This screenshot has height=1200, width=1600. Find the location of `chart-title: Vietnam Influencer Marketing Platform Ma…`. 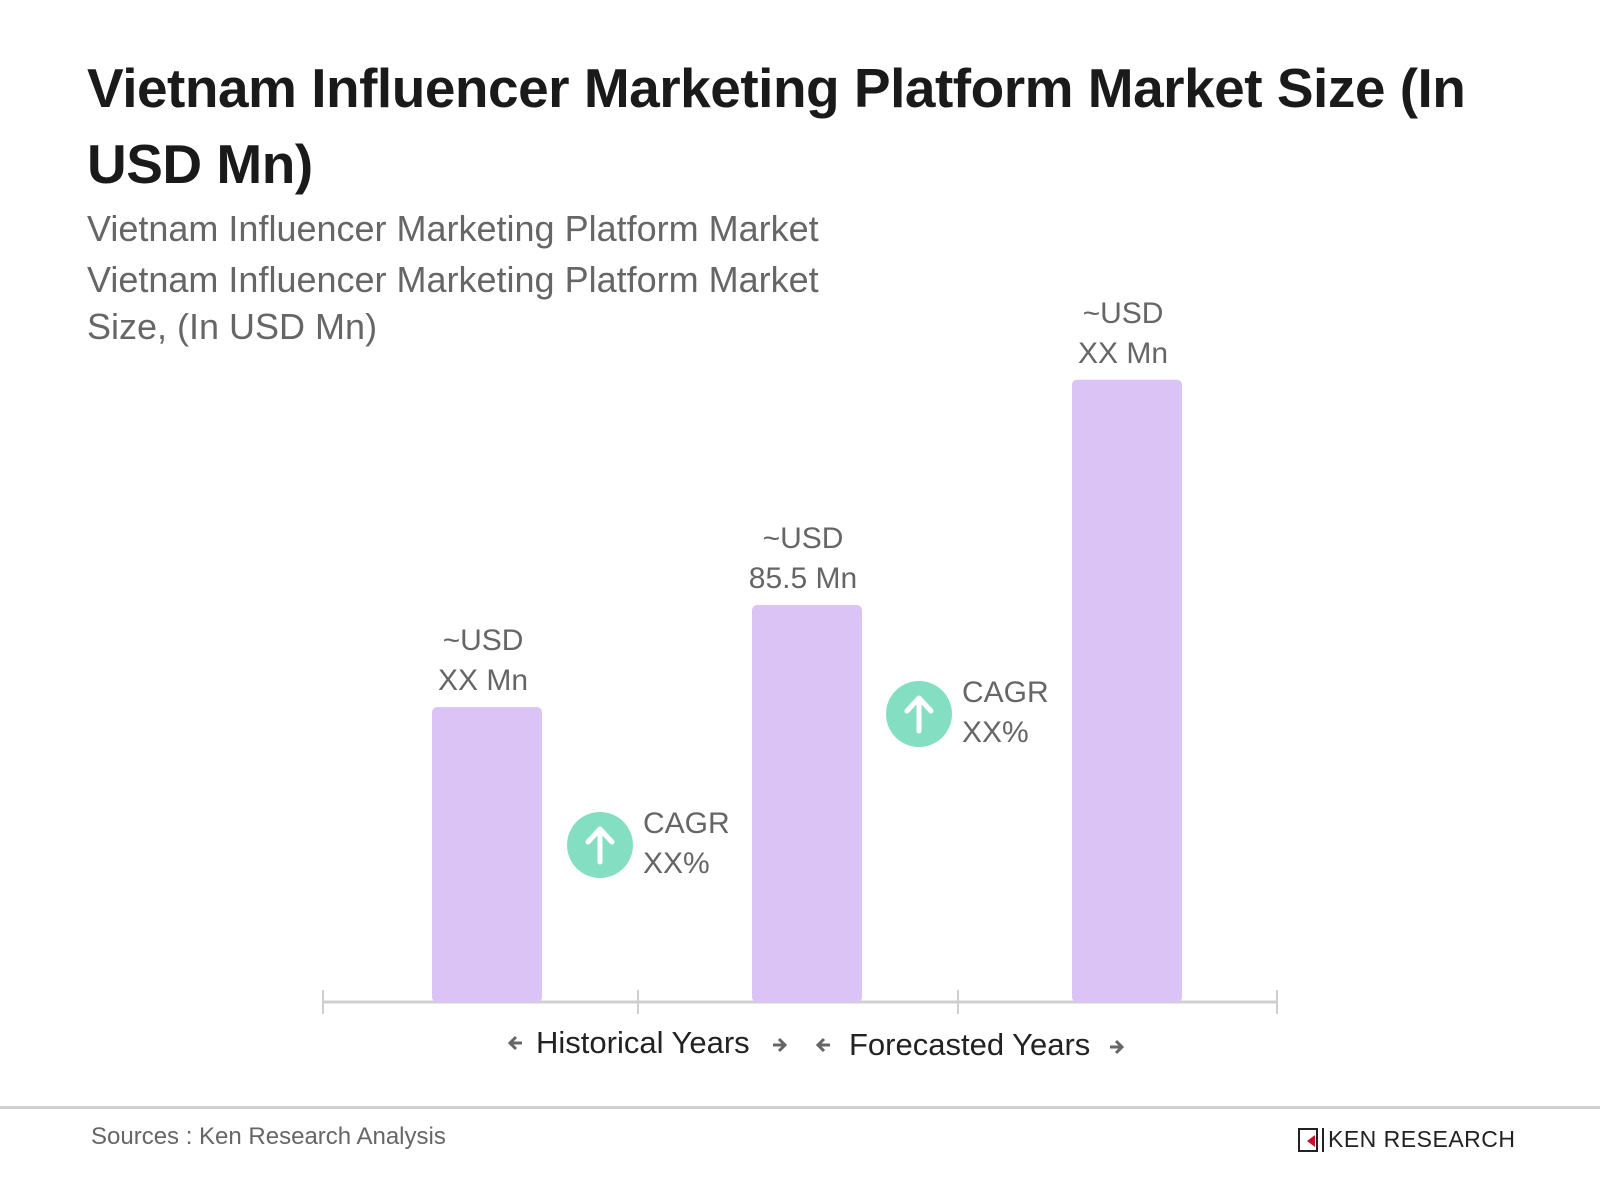

chart-title: Vietnam Influencer Marketing Platform Ma… is located at coordinates (776, 126).